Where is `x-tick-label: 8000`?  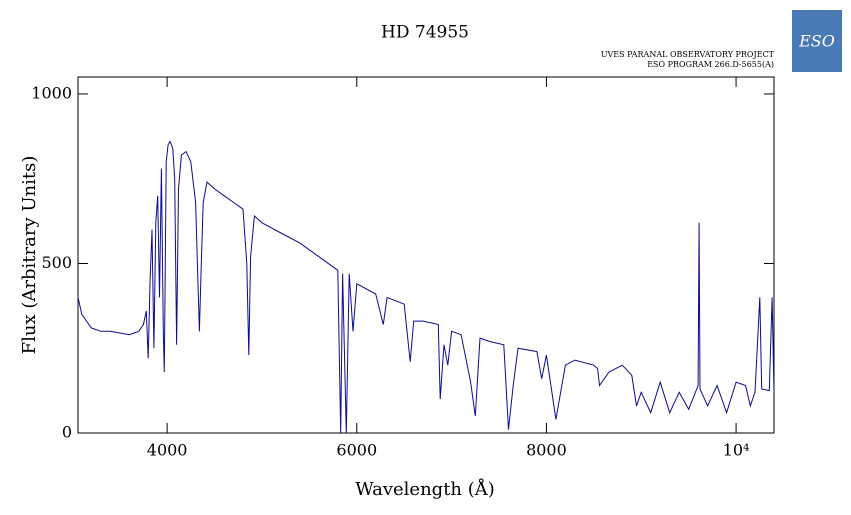 x-tick-label: 8000 is located at coordinates (546, 450).